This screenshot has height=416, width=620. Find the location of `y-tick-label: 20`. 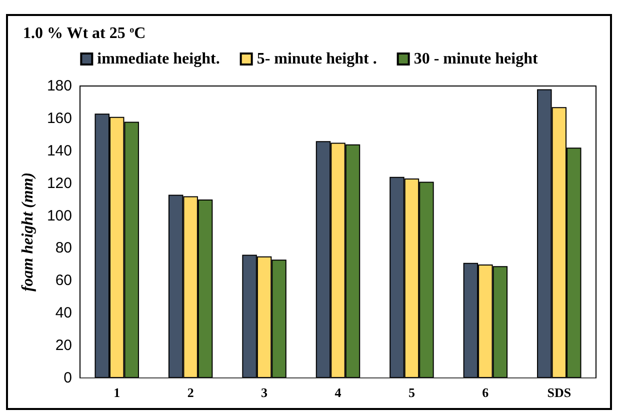

y-tick-label: 20 is located at coordinates (63, 345).